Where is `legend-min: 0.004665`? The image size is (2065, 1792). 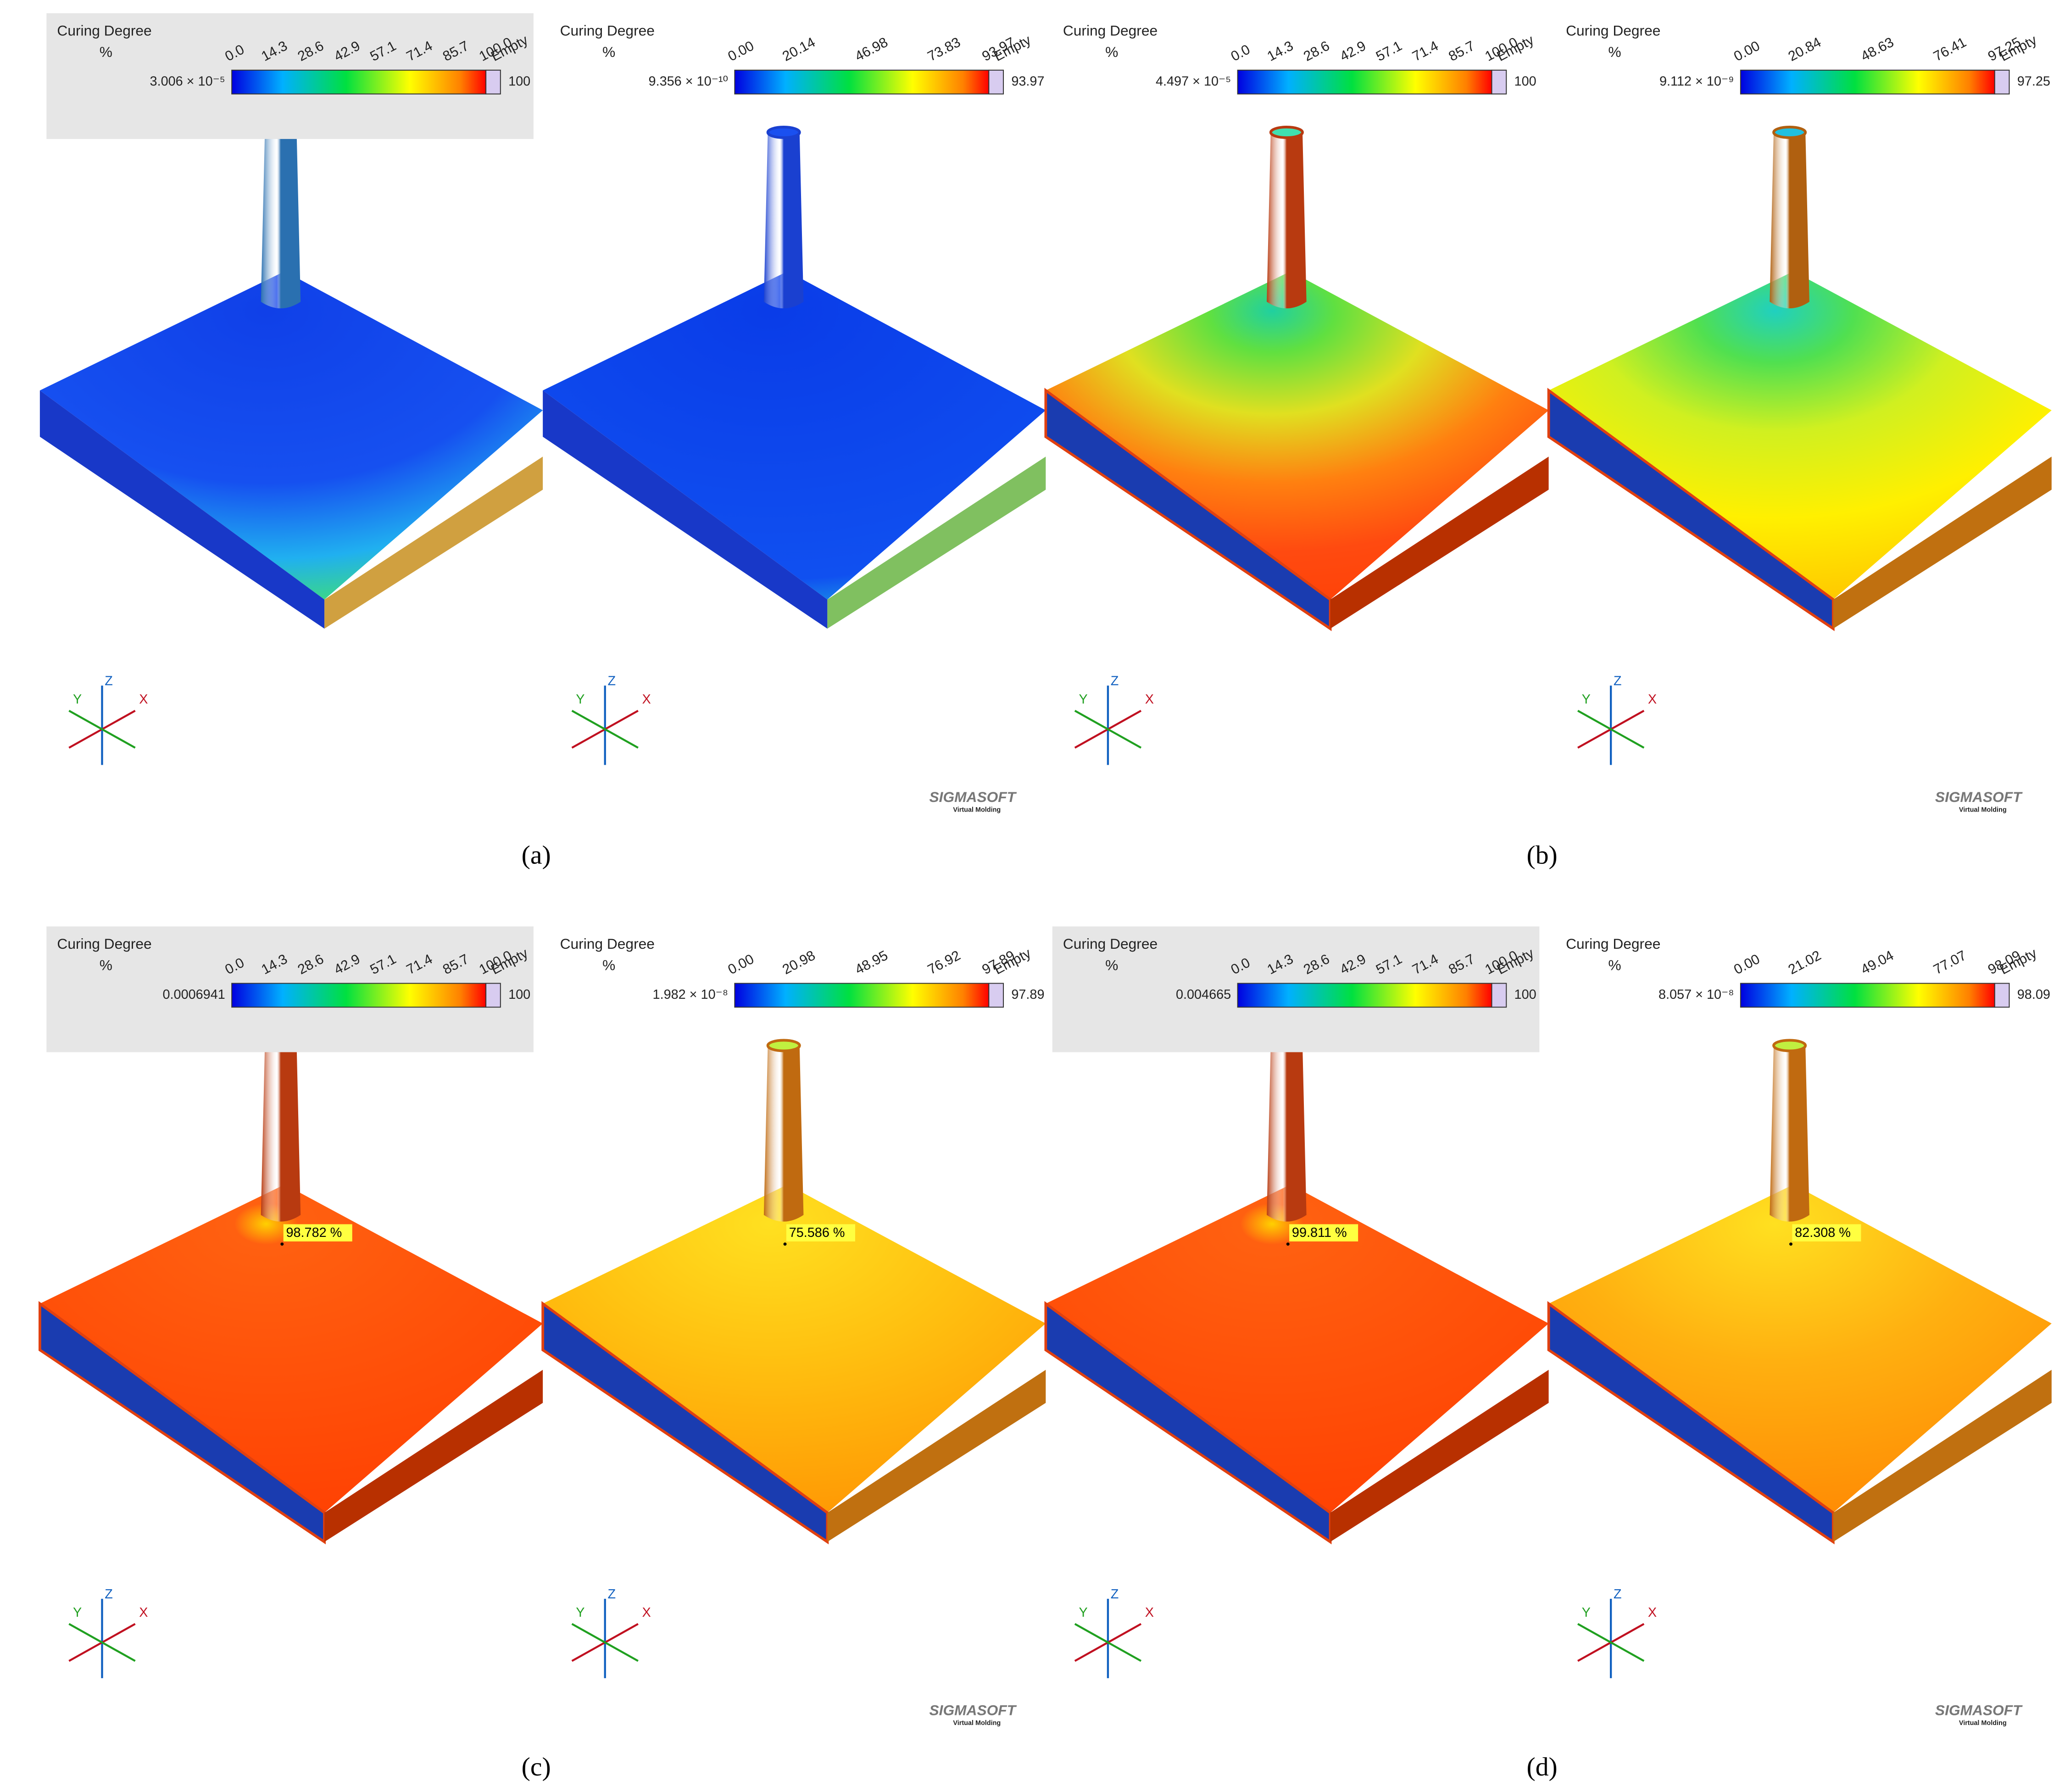 legend-min: 0.004665 is located at coordinates (1204, 994).